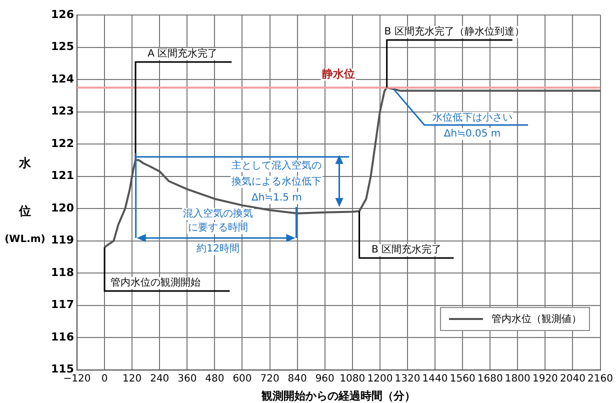 The image size is (616, 403). What do you see at coordinates (104, 378) in the screenshot?
I see `x-tick-label: 0` at bounding box center [104, 378].